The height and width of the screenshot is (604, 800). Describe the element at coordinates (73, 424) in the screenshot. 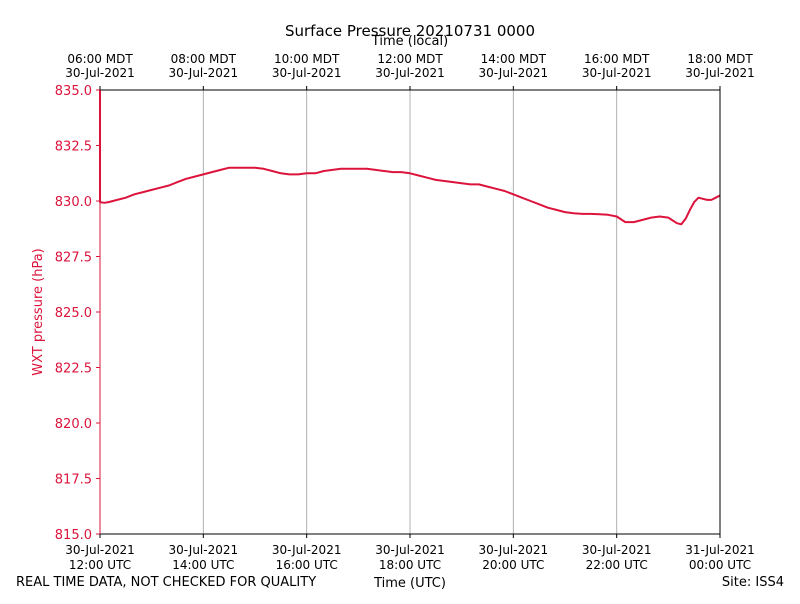

I see `y-tick-label: 820.0` at that location.